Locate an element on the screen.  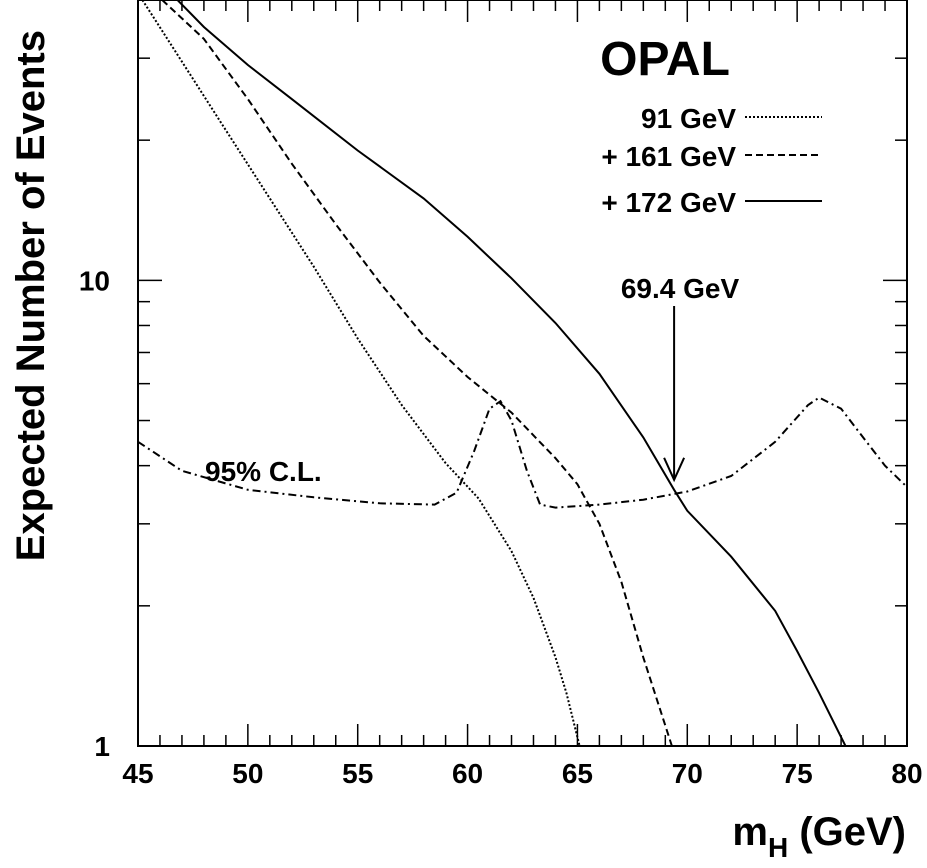
x-tick-label: 45 is located at coordinates (137, 773).